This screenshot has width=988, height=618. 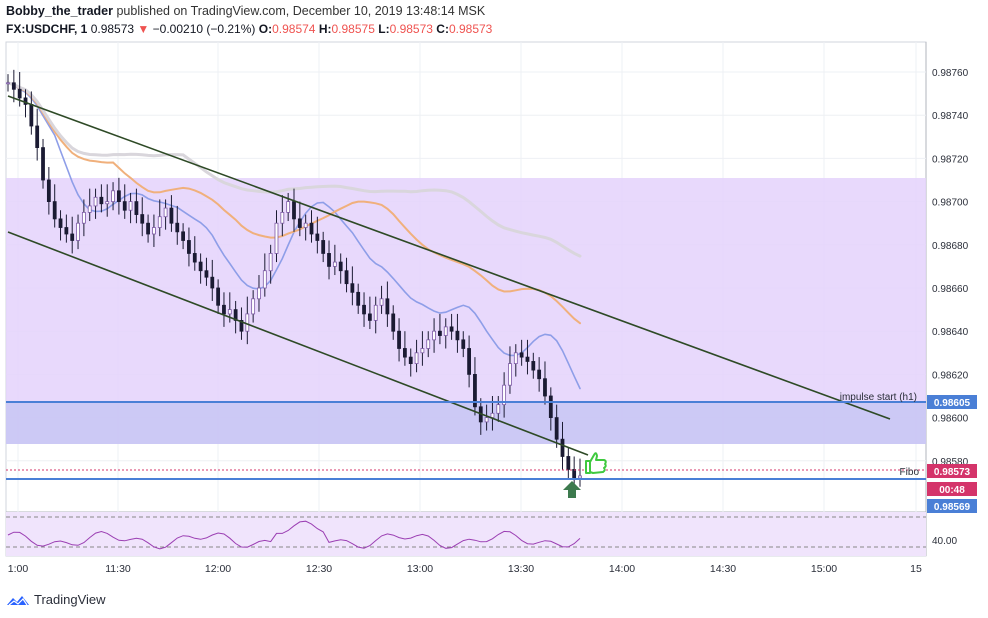 What do you see at coordinates (18, 569) in the screenshot?
I see `time-tick-label: 1:00` at bounding box center [18, 569].